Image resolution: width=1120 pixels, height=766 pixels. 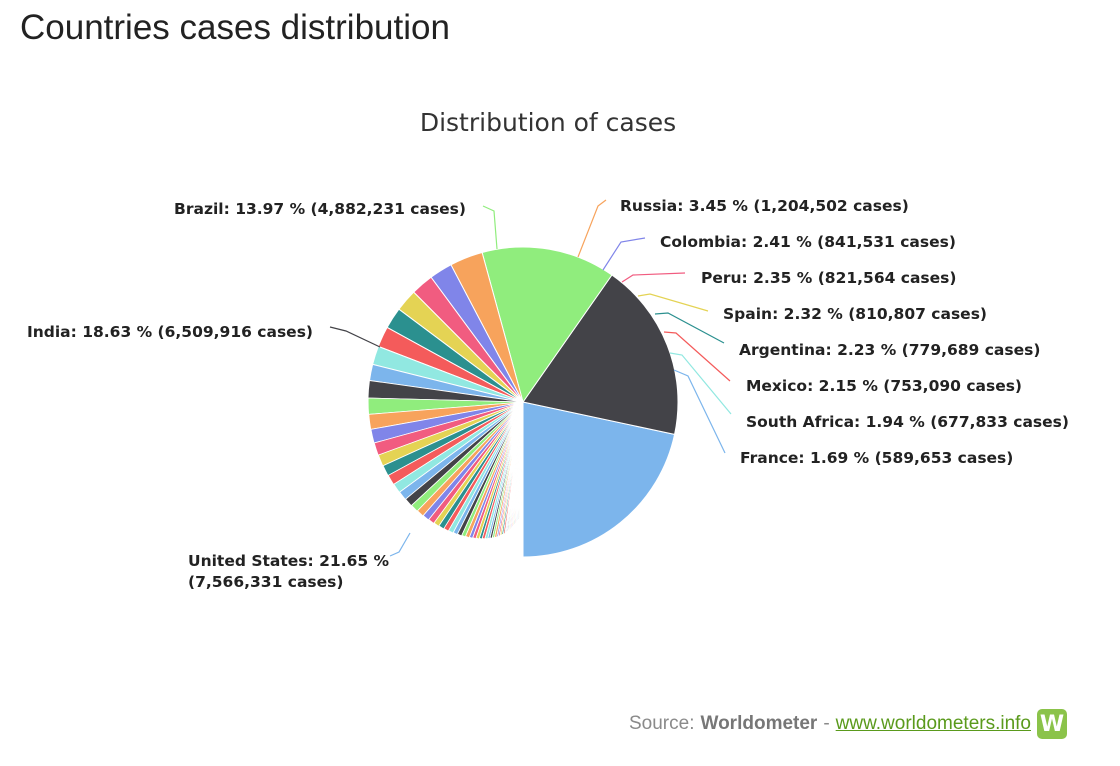 I want to click on leader-line-france, so click(x=699, y=411).